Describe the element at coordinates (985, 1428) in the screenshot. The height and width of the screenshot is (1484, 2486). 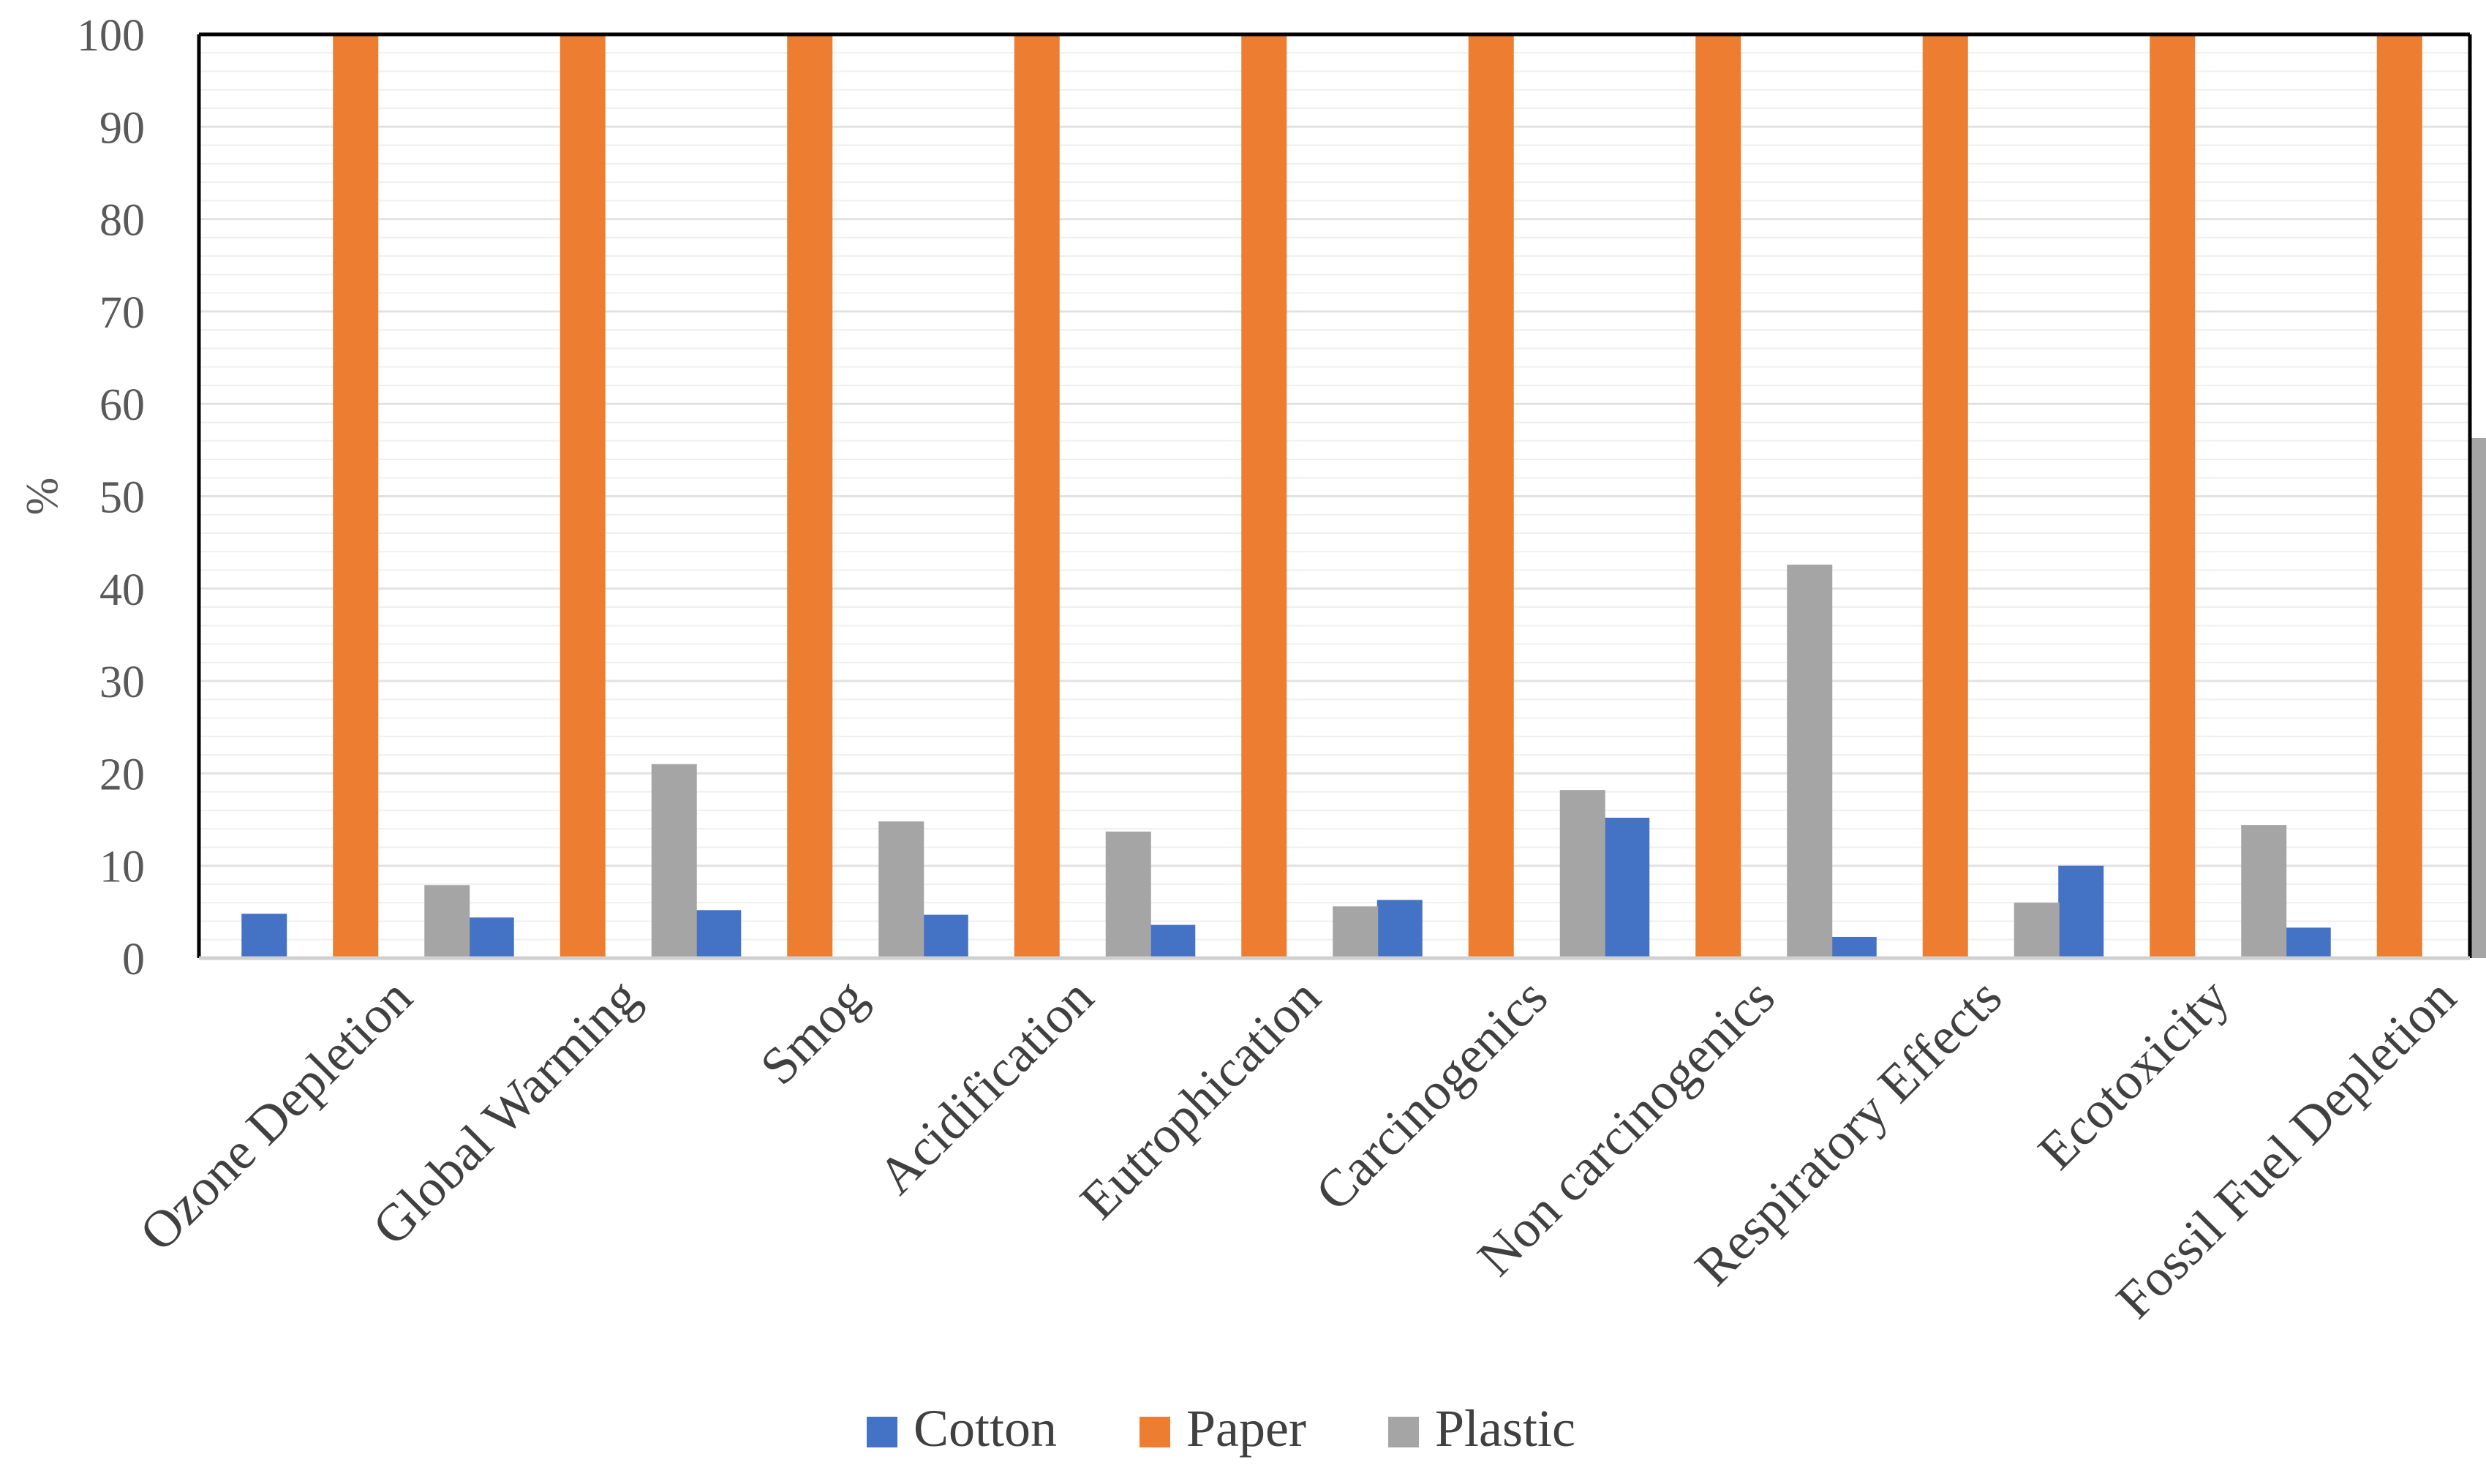
I see `legend-label: Cotton` at that location.